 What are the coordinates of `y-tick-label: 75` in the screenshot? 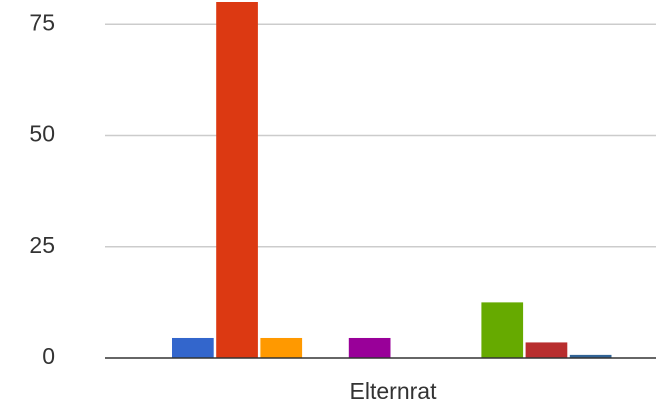 It's located at (42, 22).